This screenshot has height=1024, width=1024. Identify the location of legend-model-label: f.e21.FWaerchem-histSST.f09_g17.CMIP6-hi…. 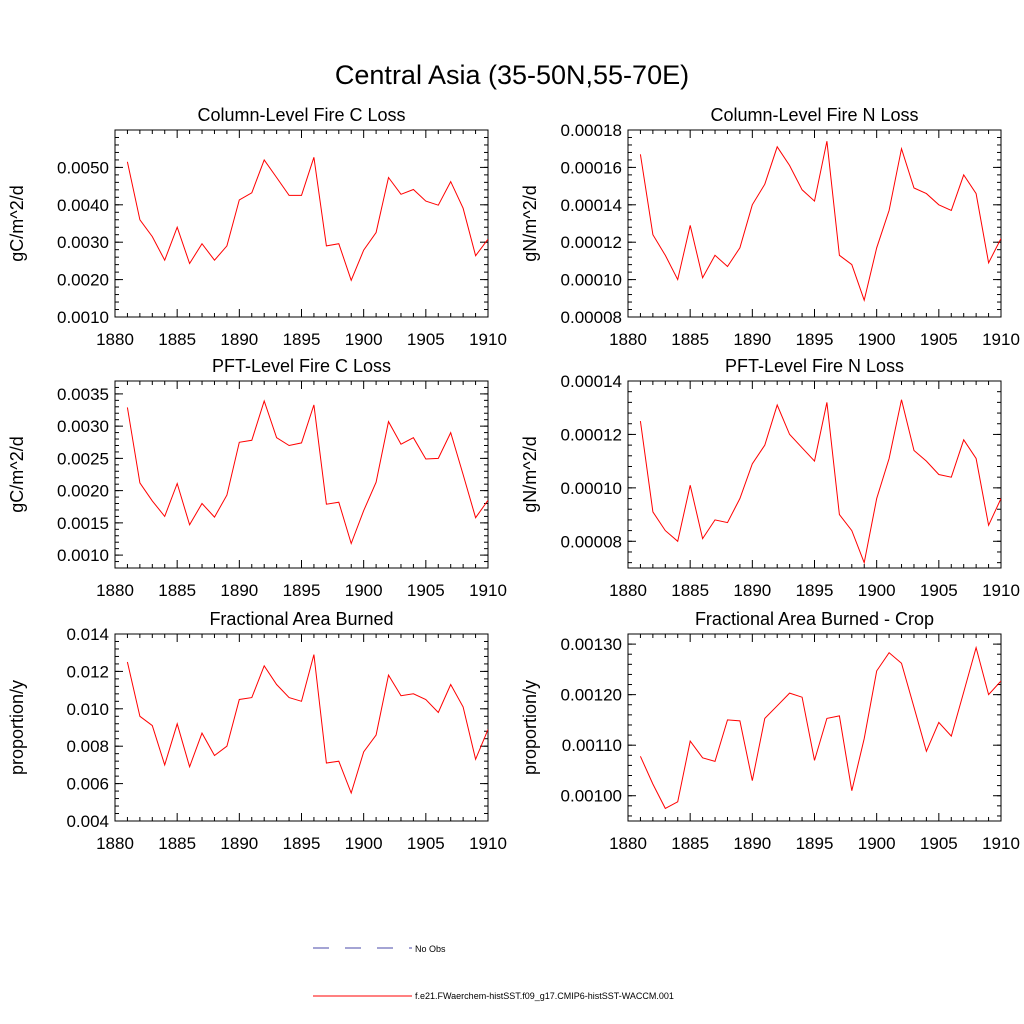
(544, 996).